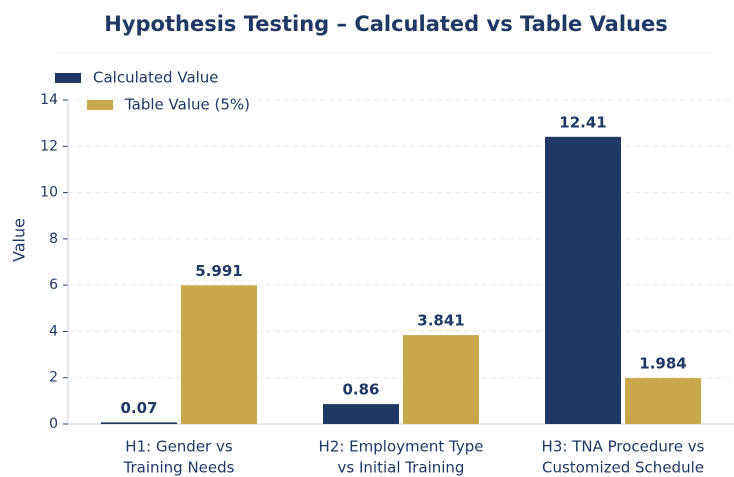 This screenshot has height=477, width=734. I want to click on data-label: 1.984, so click(662, 364).